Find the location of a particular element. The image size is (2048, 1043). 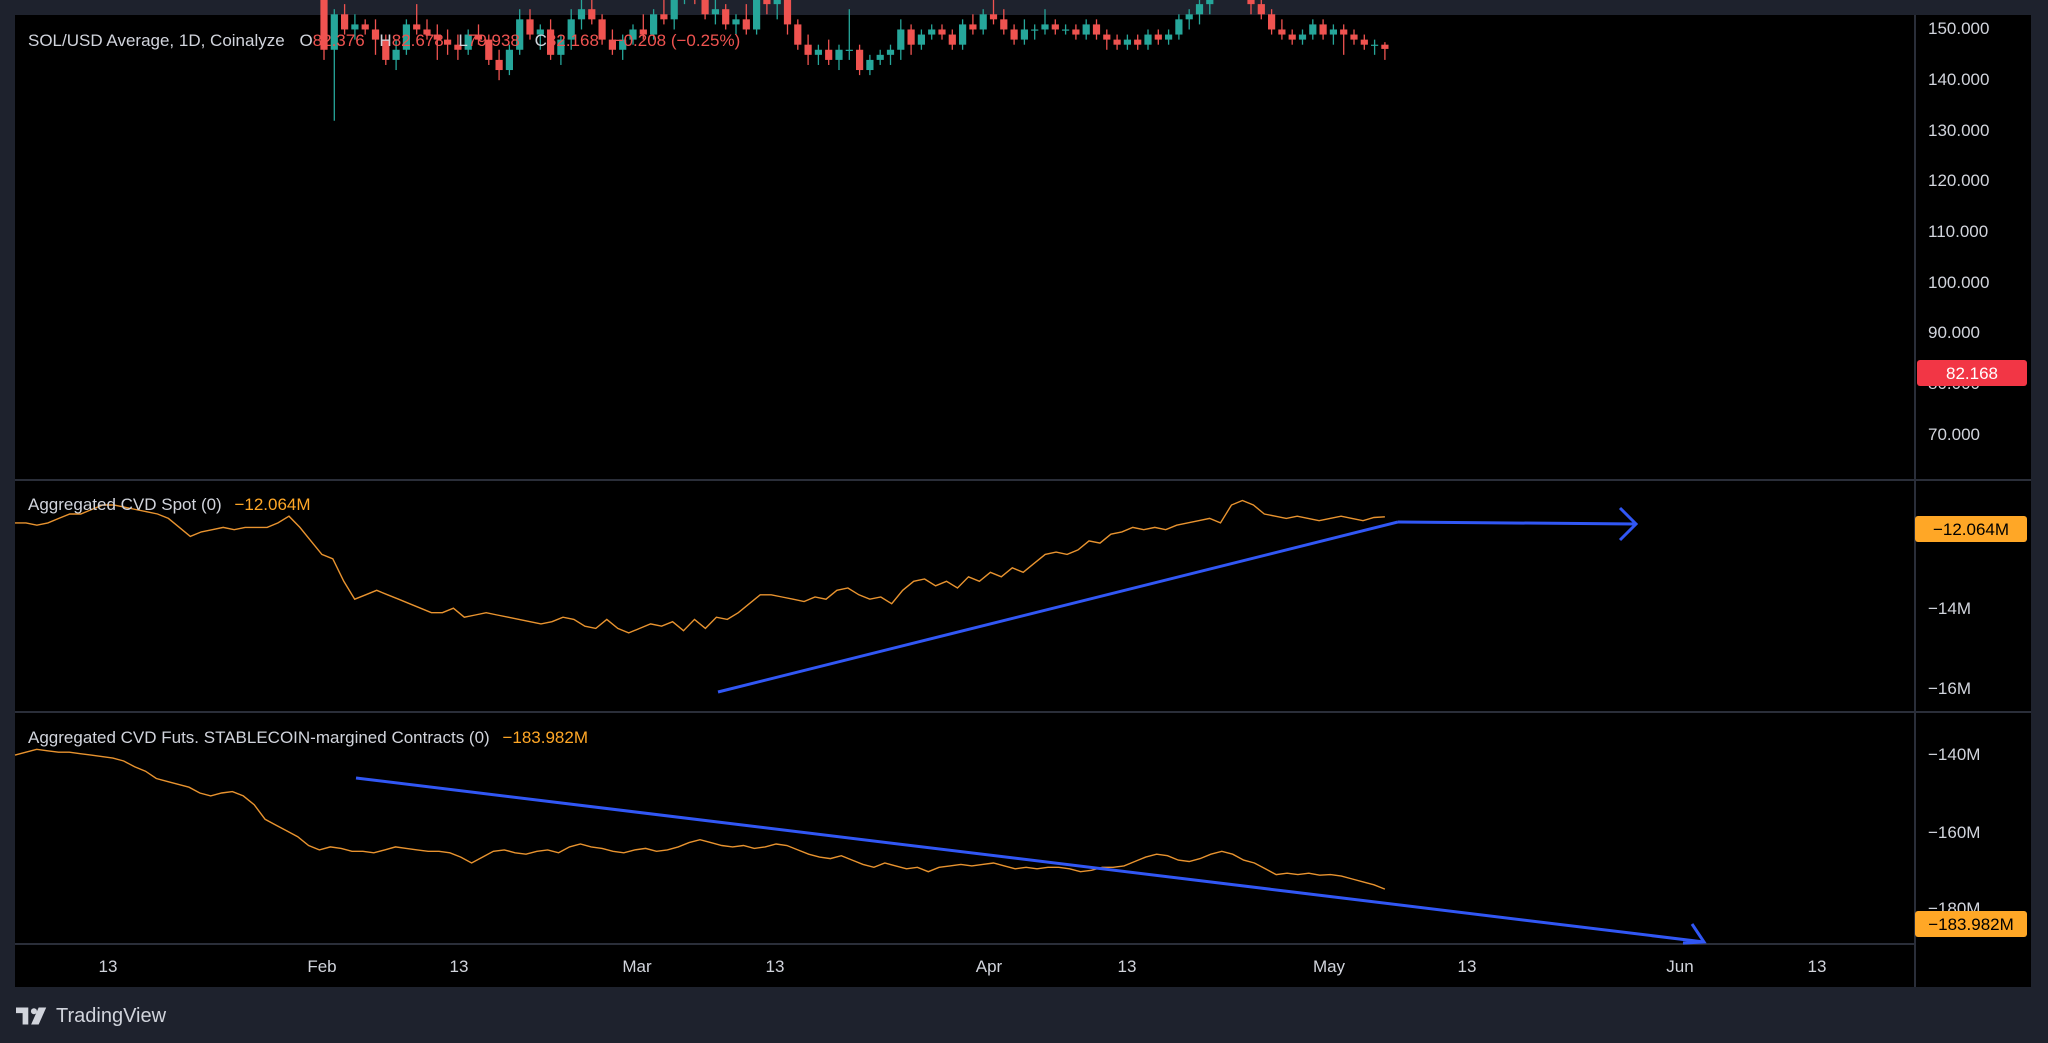

futs-trendline is located at coordinates (1030, 860).